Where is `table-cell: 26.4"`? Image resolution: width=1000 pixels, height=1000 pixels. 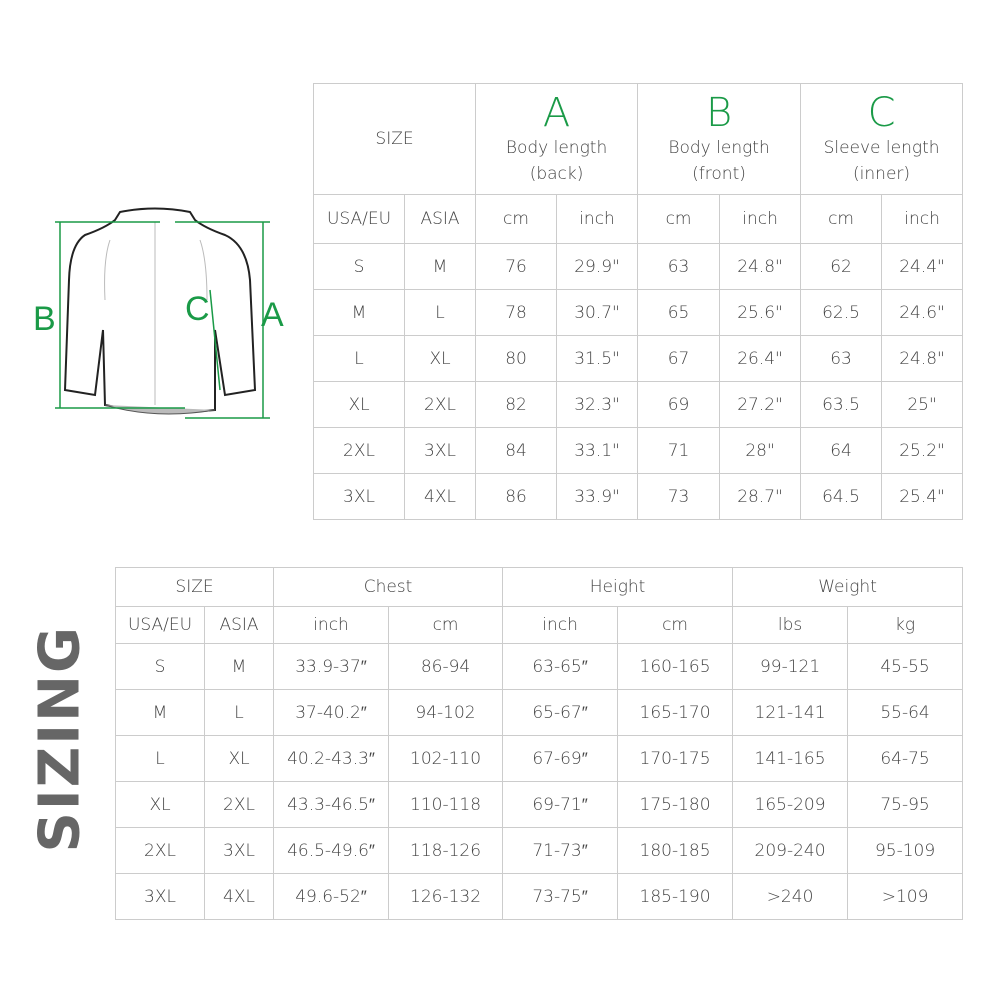 table-cell: 26.4" is located at coordinates (760, 358).